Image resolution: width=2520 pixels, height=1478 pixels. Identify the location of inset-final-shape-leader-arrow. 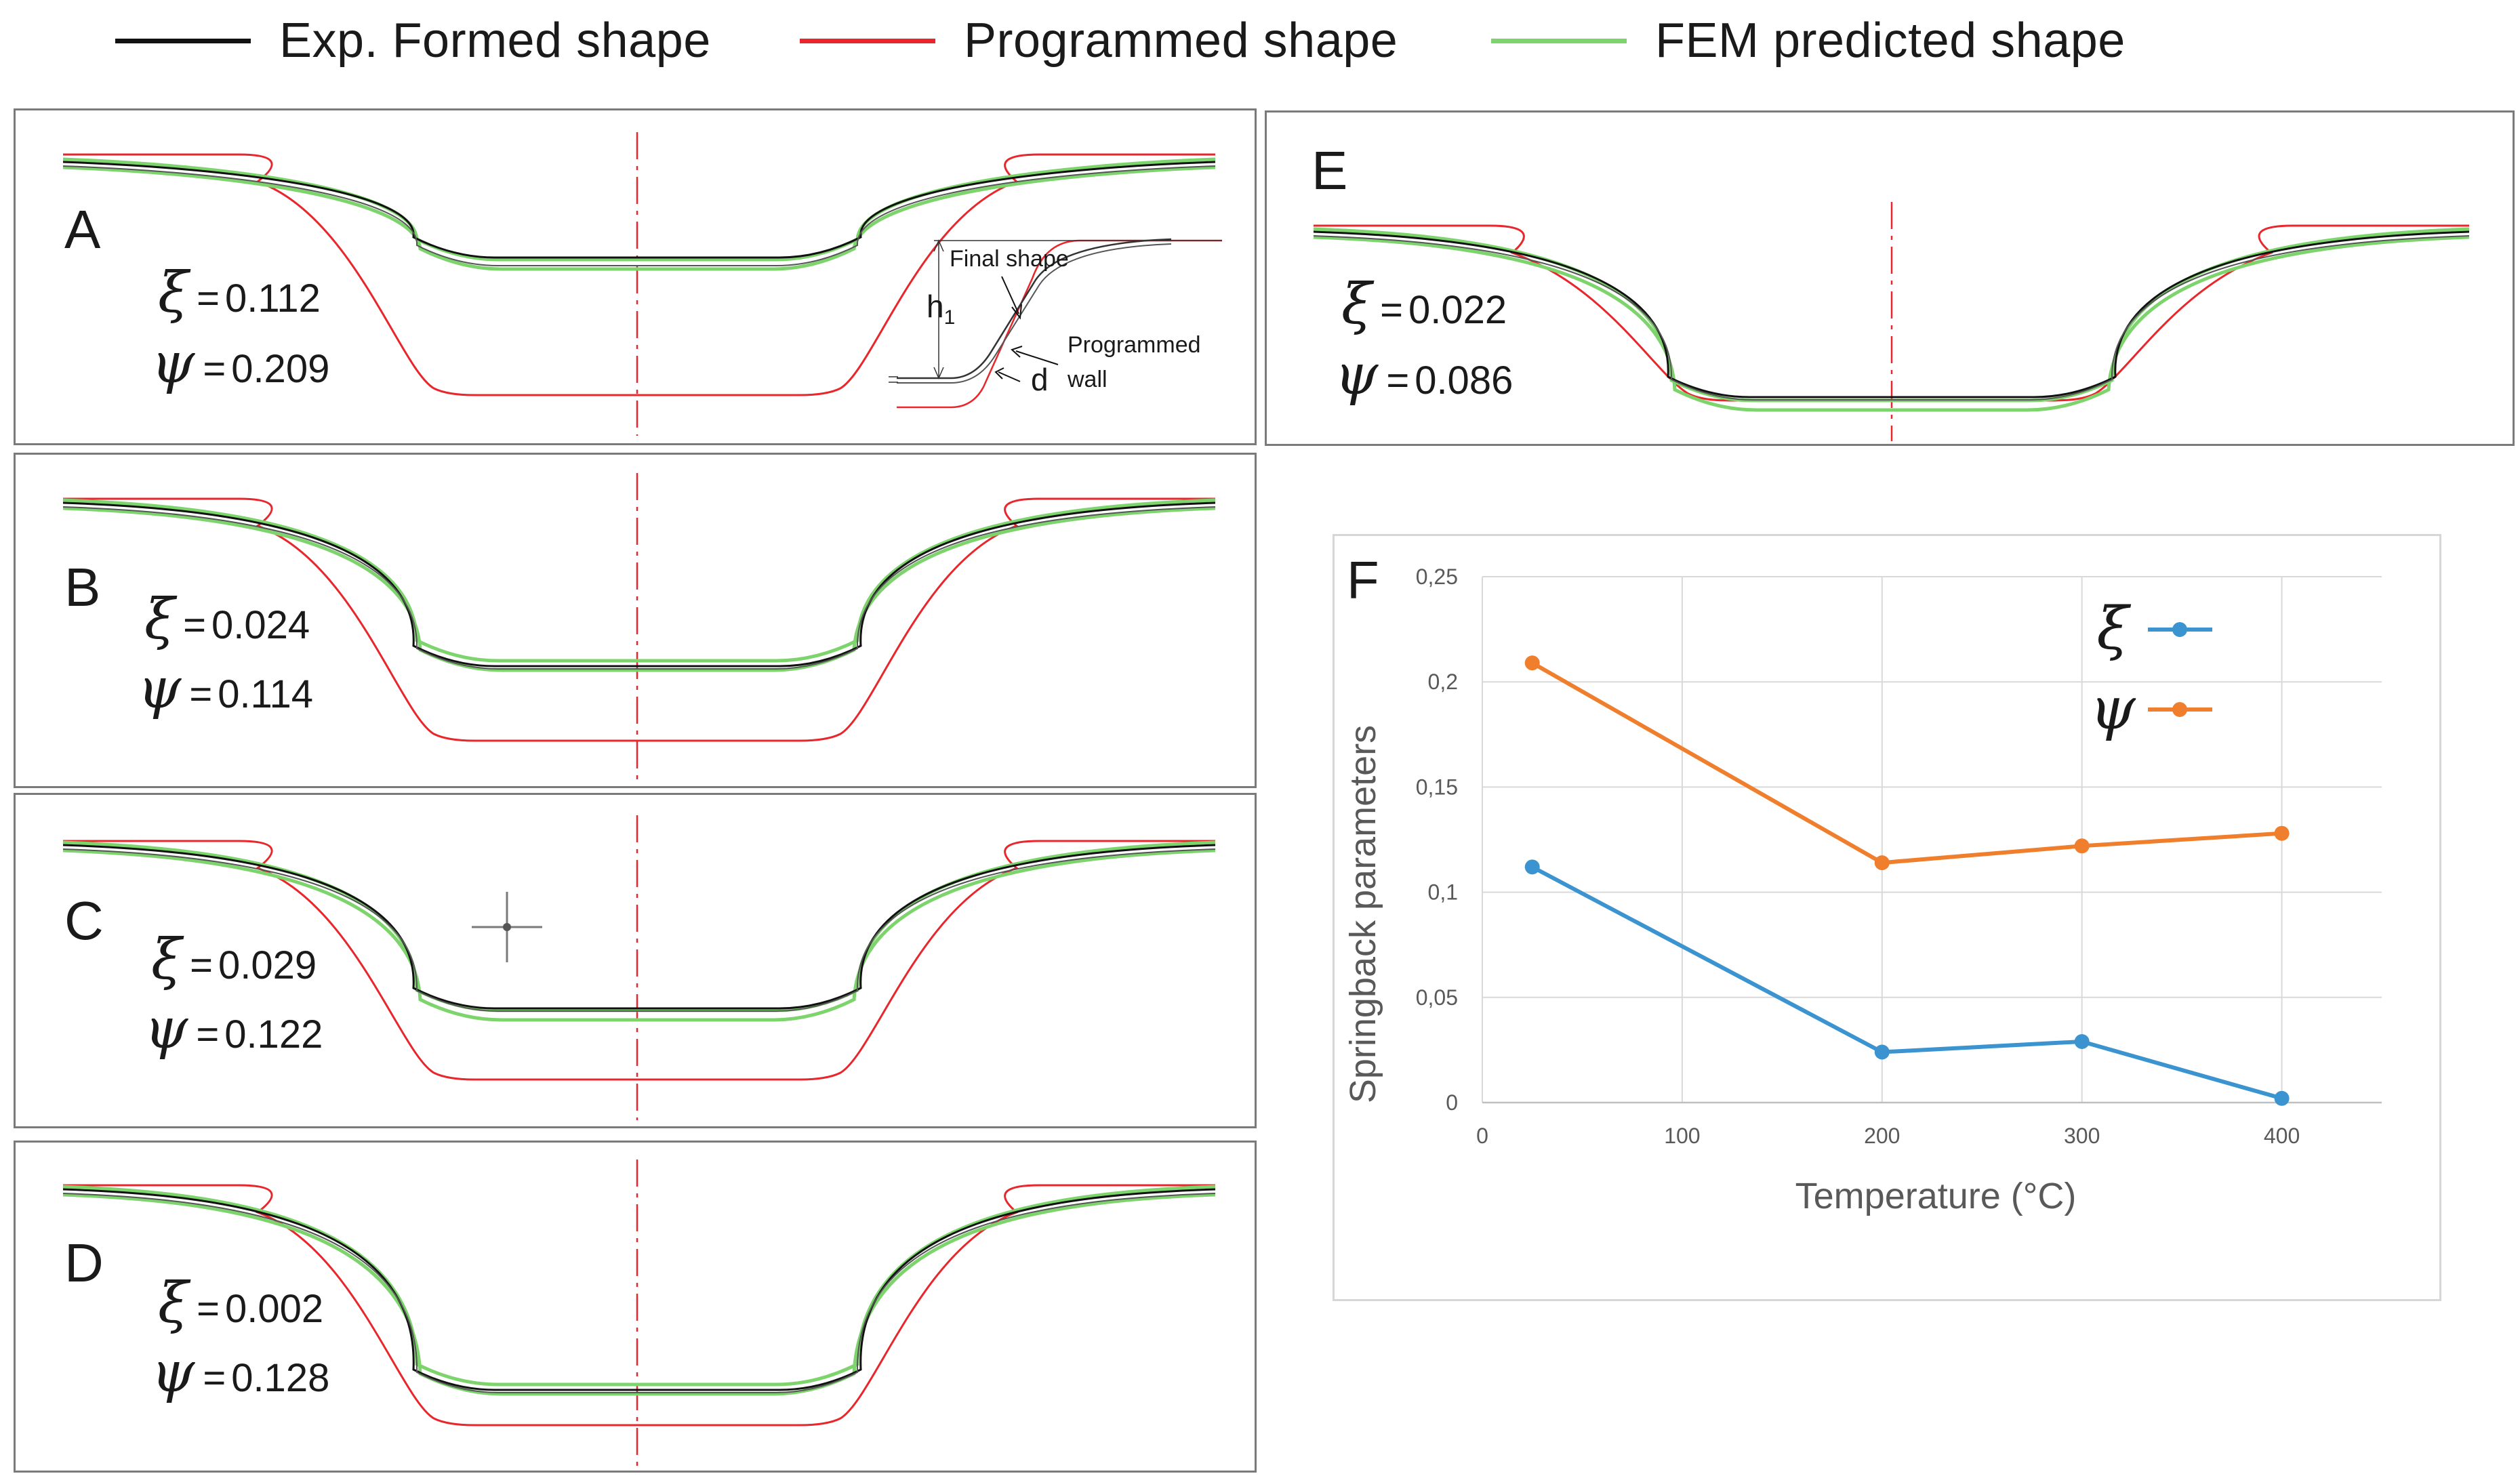
(1017, 312).